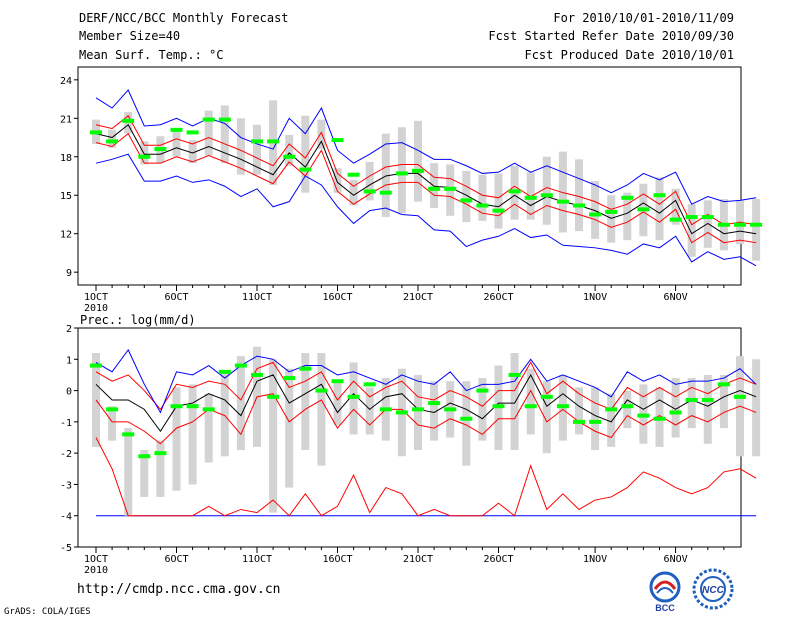  Describe the element at coordinates (96, 297) in the screenshot. I see `x-tick-label: 1OCT` at that location.